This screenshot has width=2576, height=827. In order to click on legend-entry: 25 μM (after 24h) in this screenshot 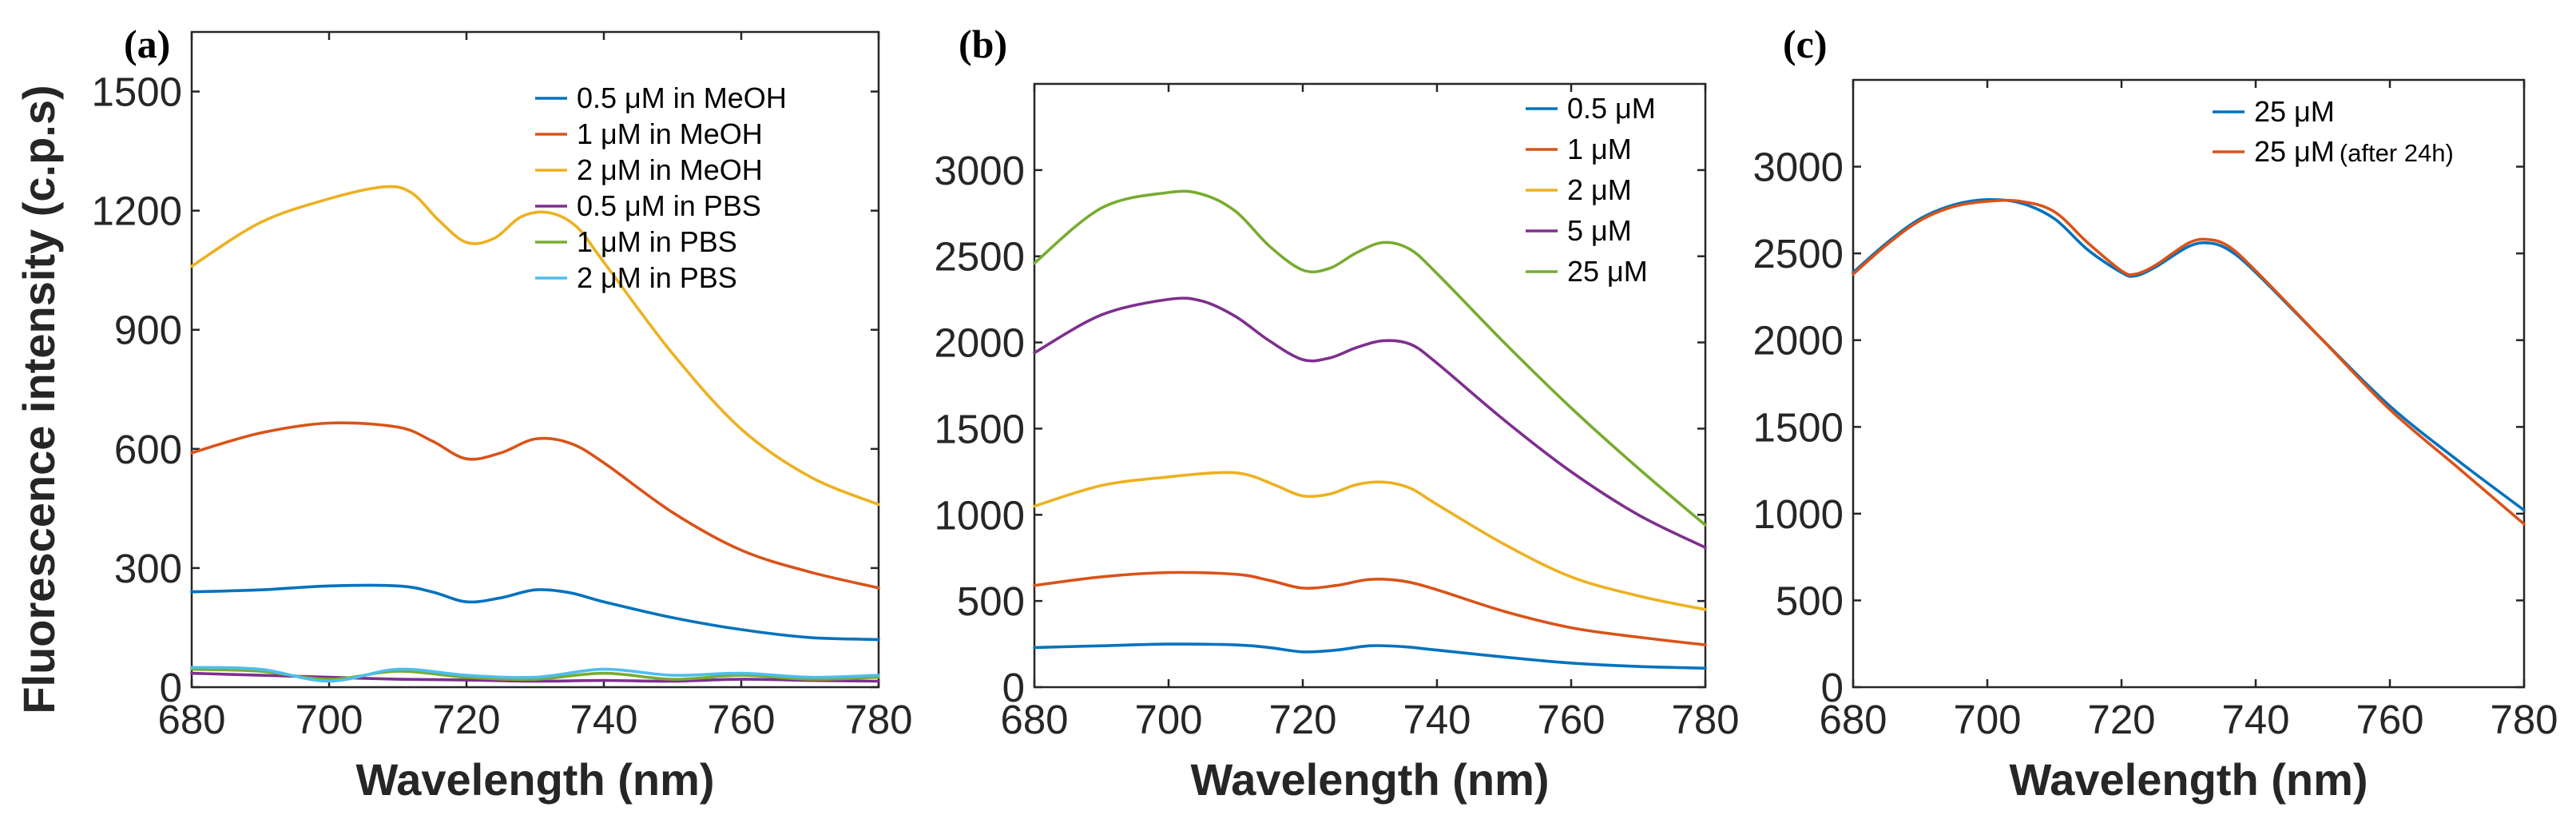, I will do `click(2354, 151)`.